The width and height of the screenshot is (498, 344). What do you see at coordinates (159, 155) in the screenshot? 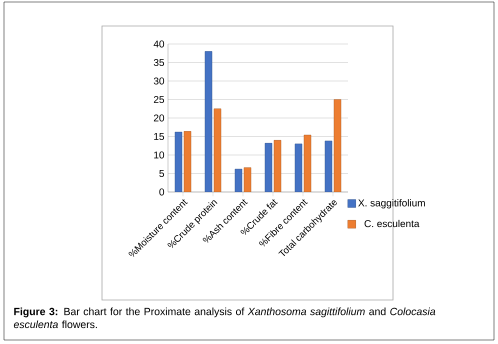
I see `y-tick-label: 10` at bounding box center [159, 155].